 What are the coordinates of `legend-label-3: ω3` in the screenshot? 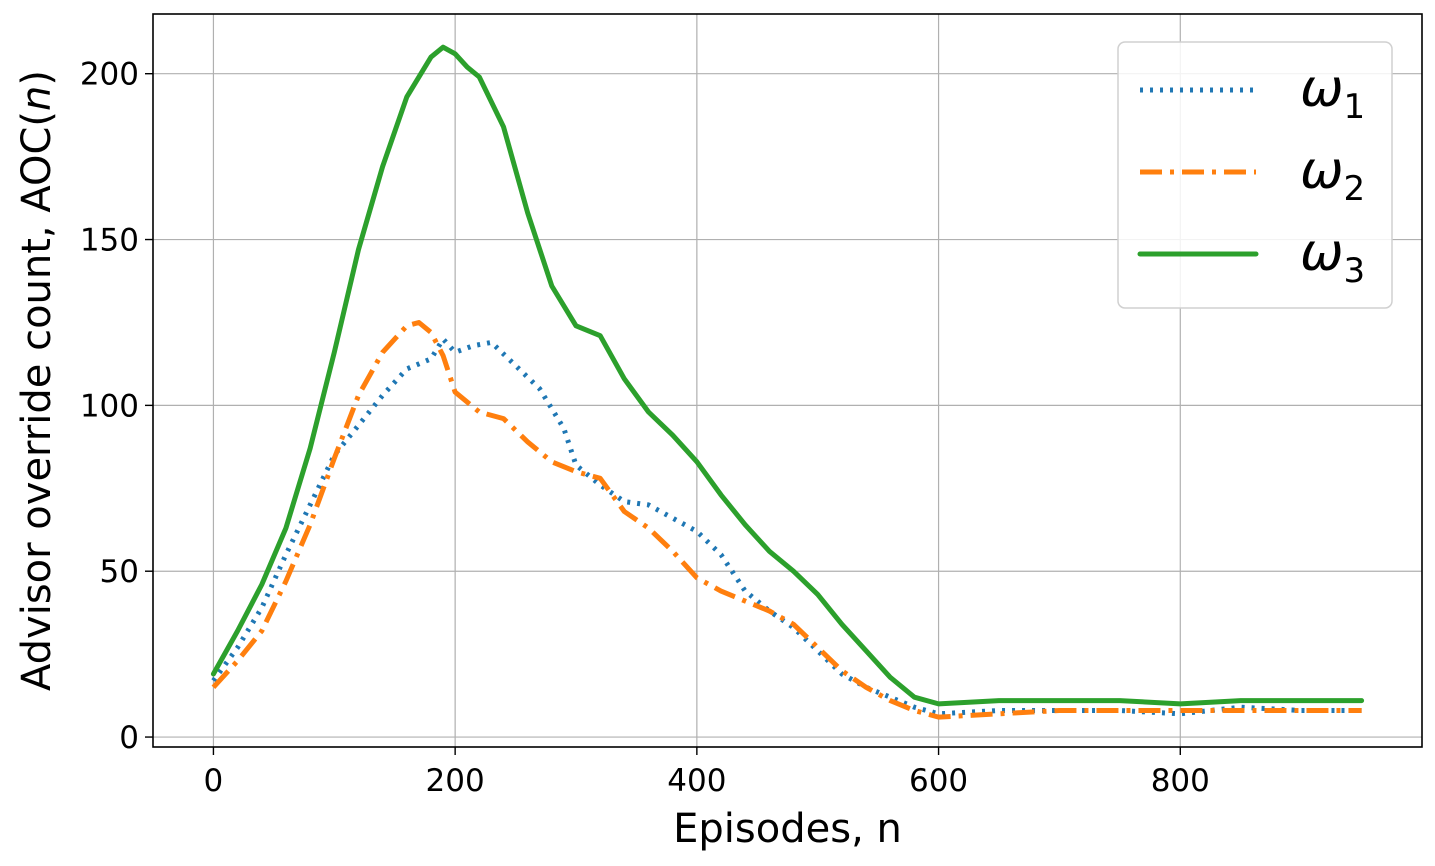 It's located at (1332, 257).